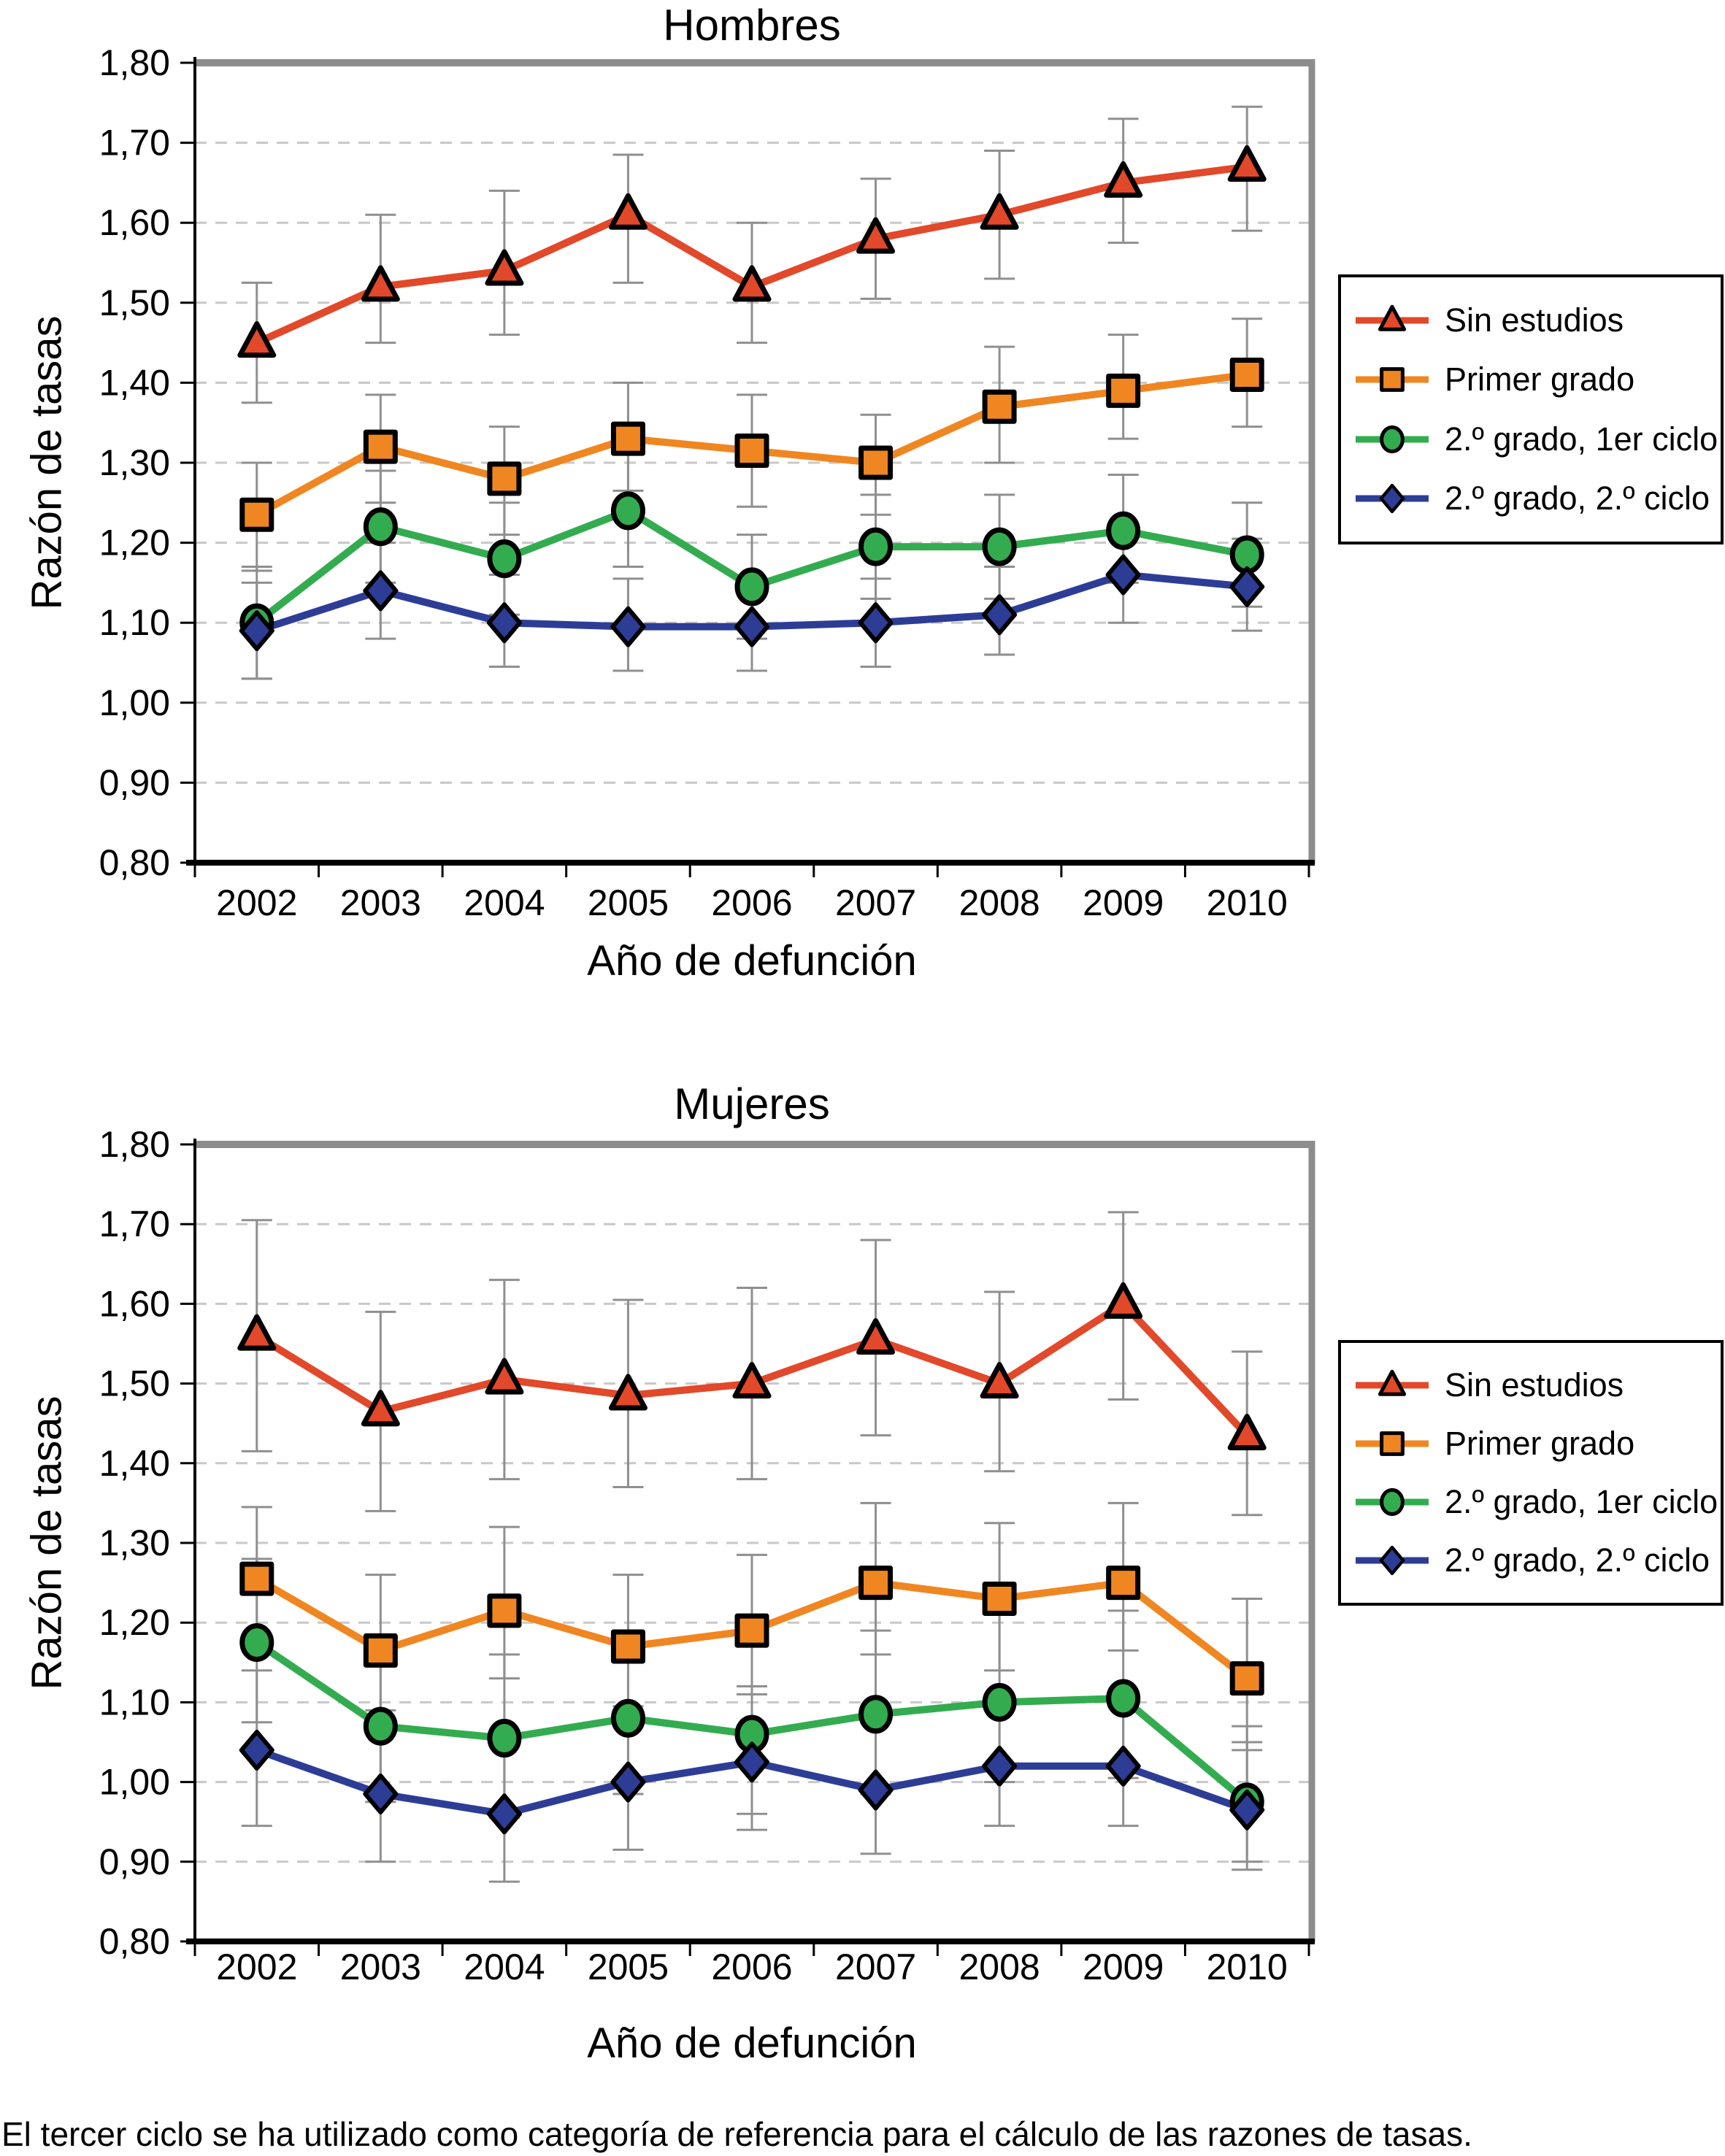  What do you see at coordinates (752, 961) in the screenshot?
I see `x-axis-label-hombres: Año de defunción` at bounding box center [752, 961].